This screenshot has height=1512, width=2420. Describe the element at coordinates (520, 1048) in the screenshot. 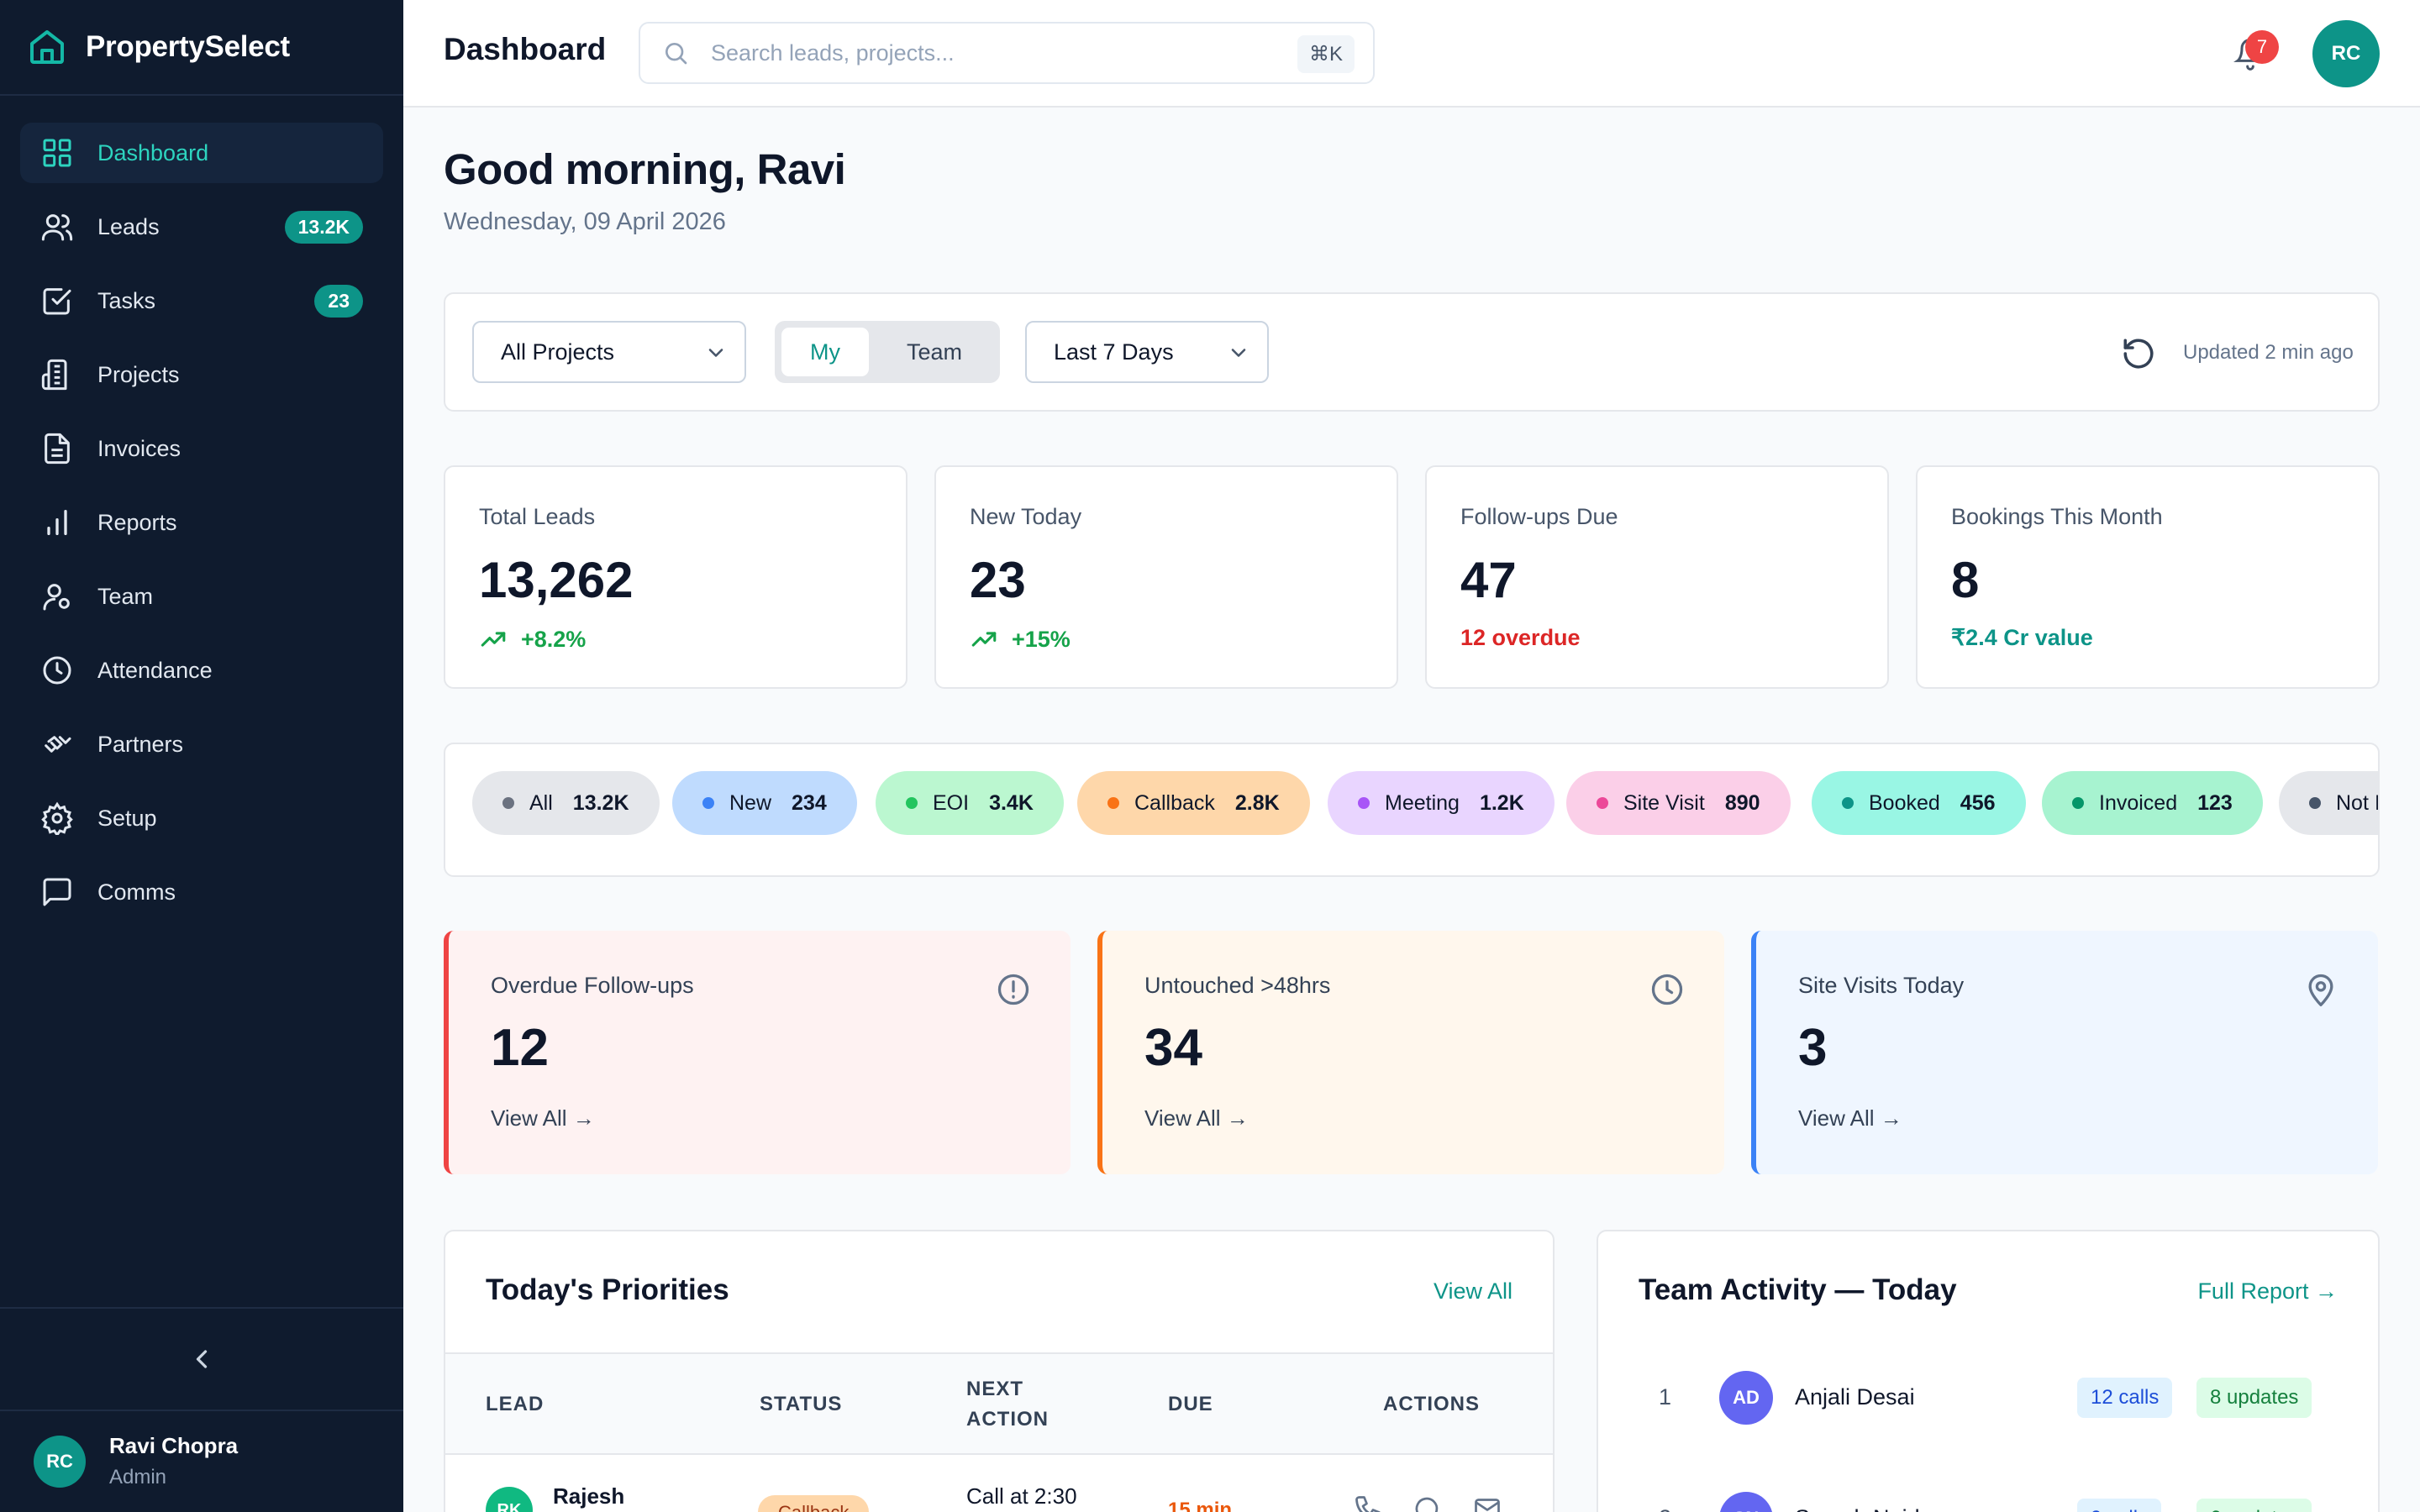

I see `alert-value: 12` at that location.